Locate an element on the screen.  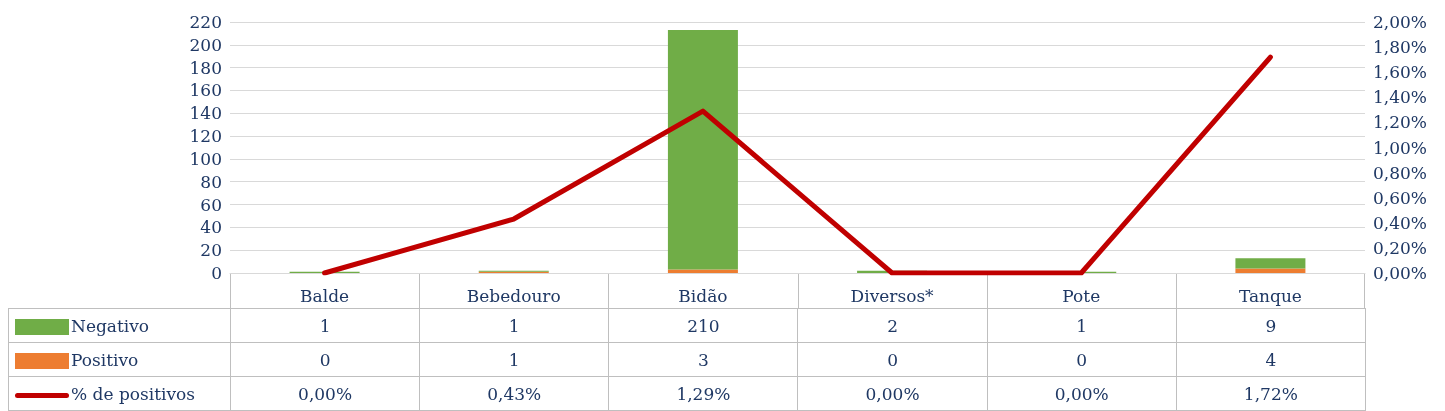
y2-tick-label: 1,60% is located at coordinates (1400, 72).